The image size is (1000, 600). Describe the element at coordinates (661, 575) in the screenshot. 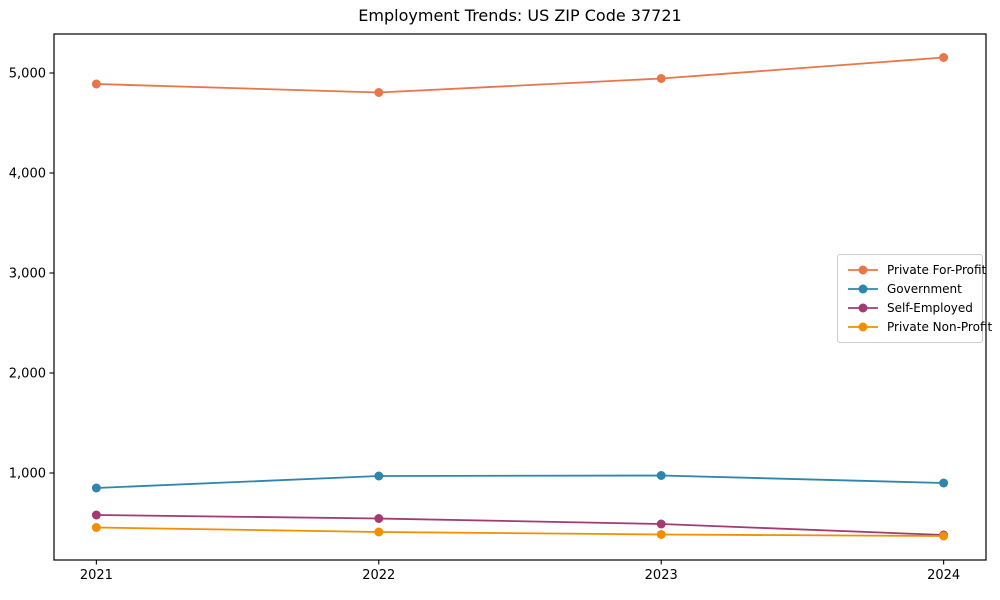

I see `x-tick-label: 2023` at that location.